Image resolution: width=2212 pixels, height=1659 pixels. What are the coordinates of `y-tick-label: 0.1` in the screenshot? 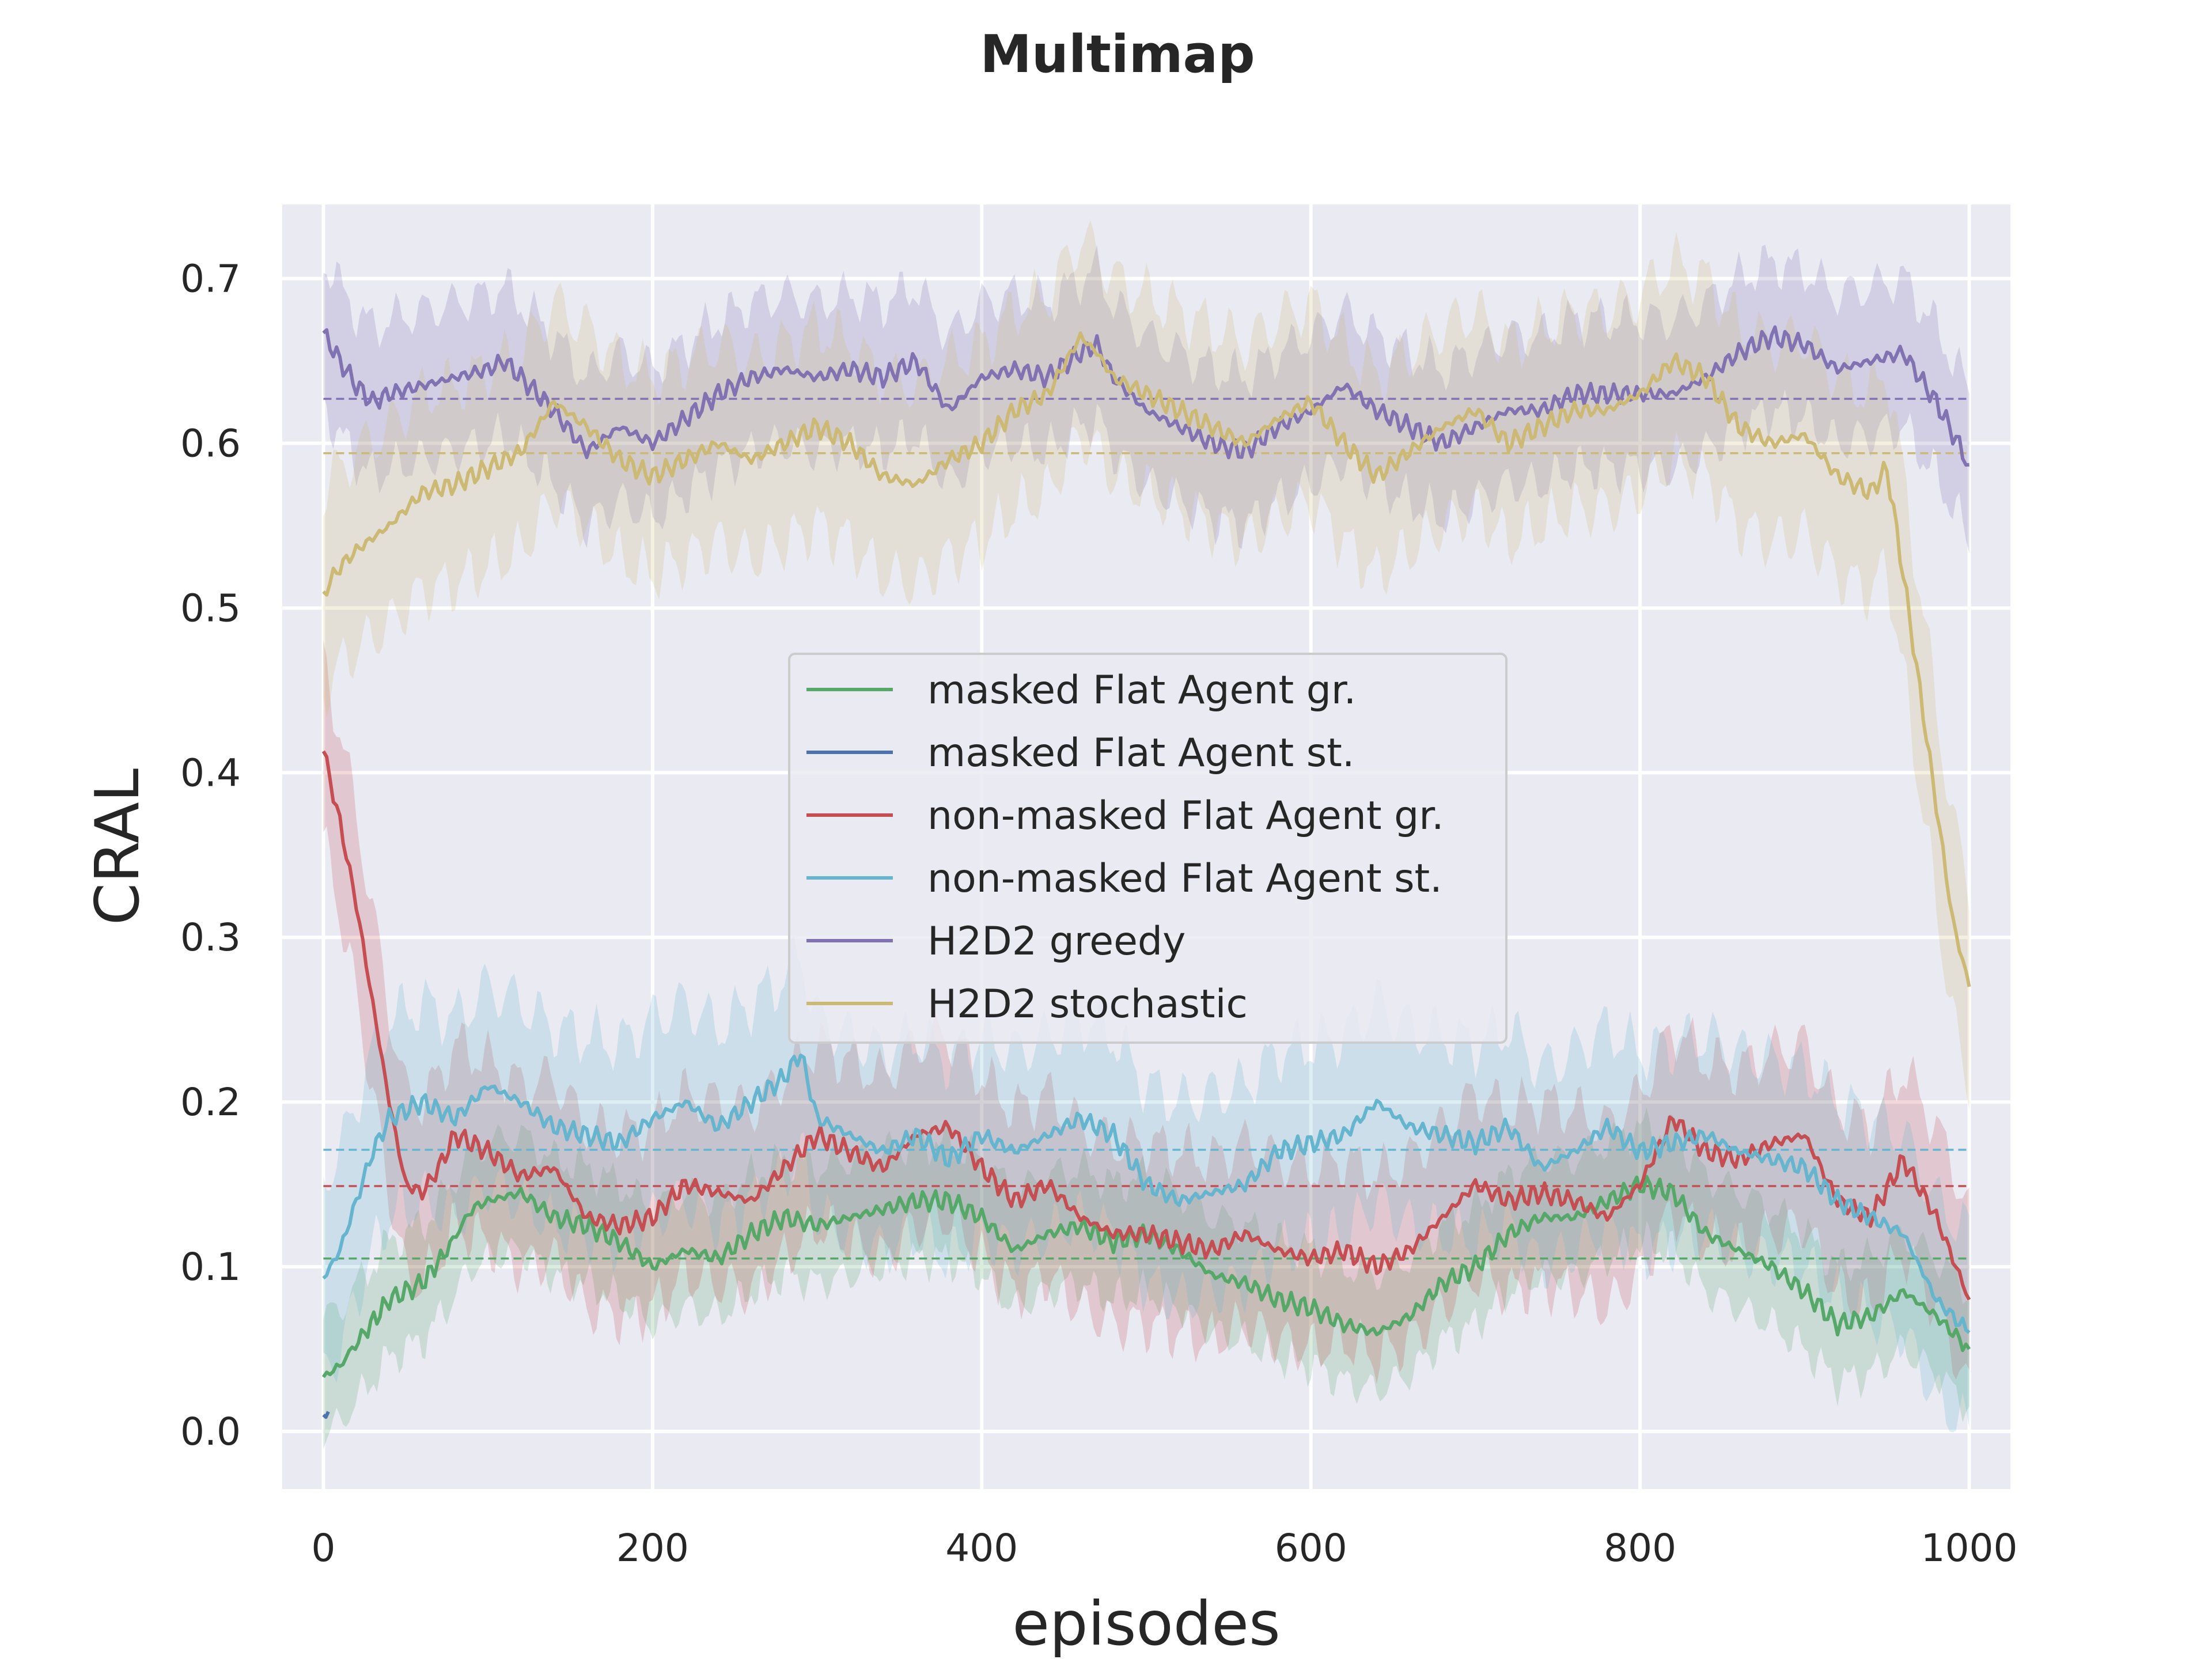 It's located at (210, 1267).